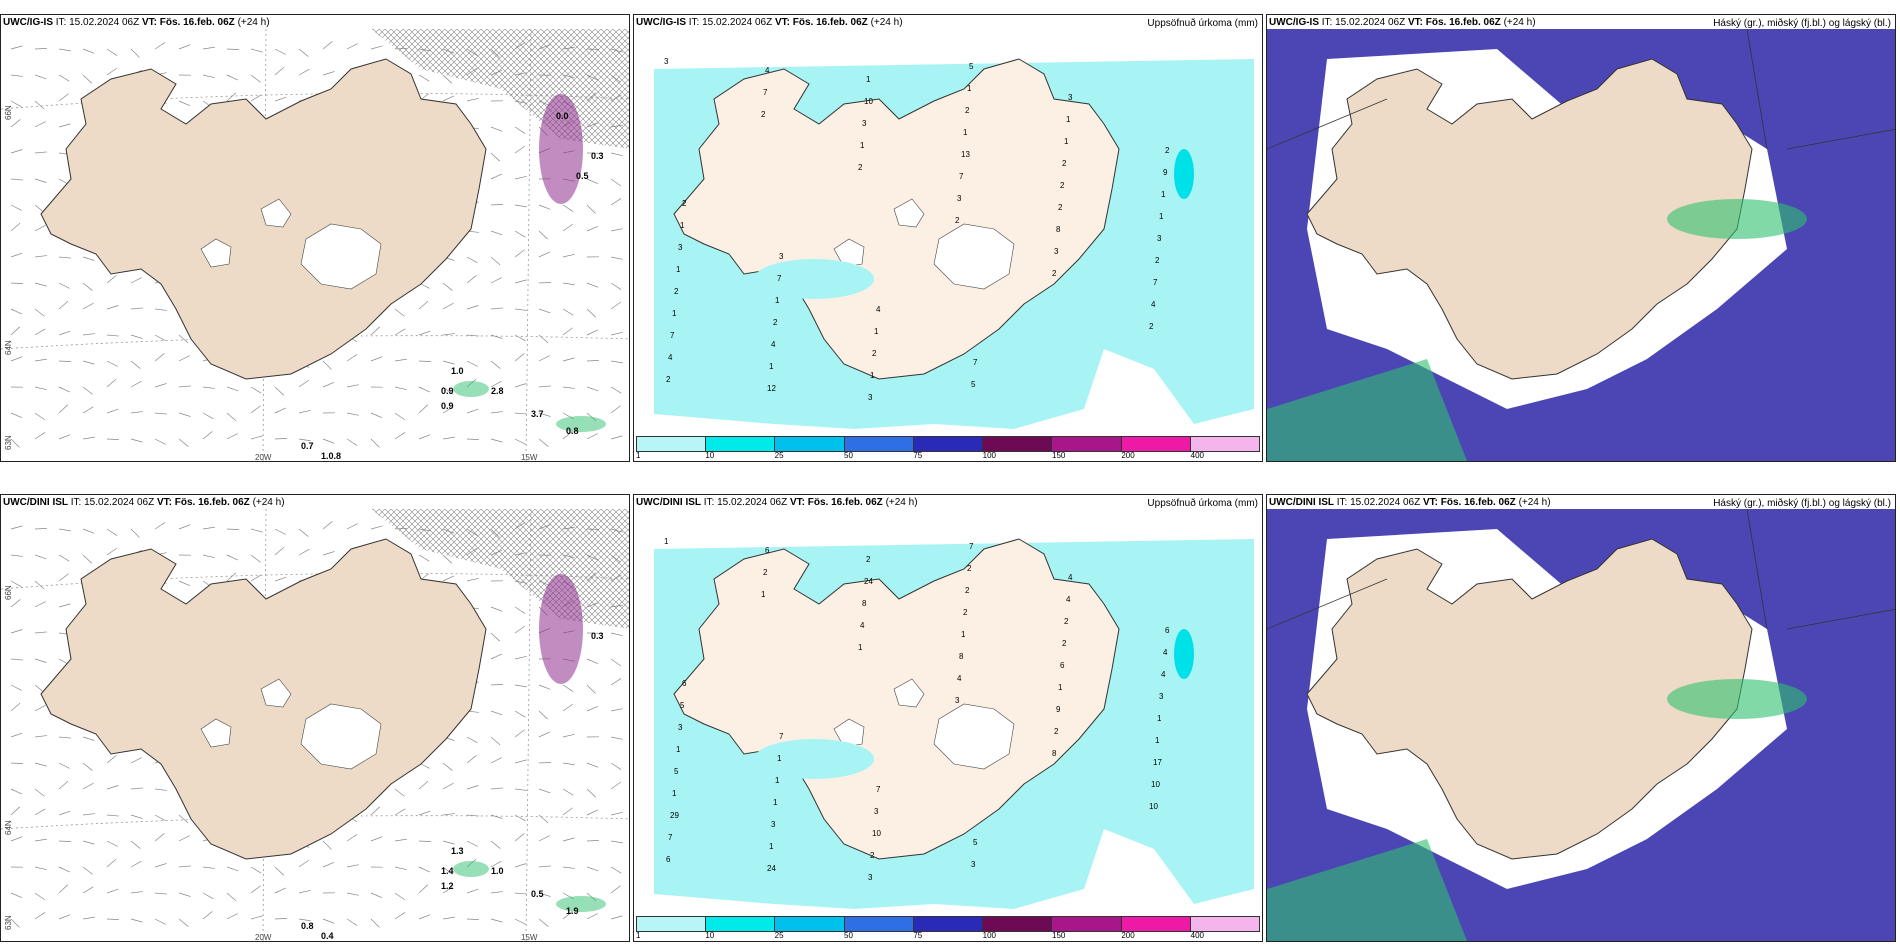 This screenshot has height=950, width=1900. Describe the element at coordinates (537, 414) in the screenshot. I see `wind-value-label: 3.7` at that location.